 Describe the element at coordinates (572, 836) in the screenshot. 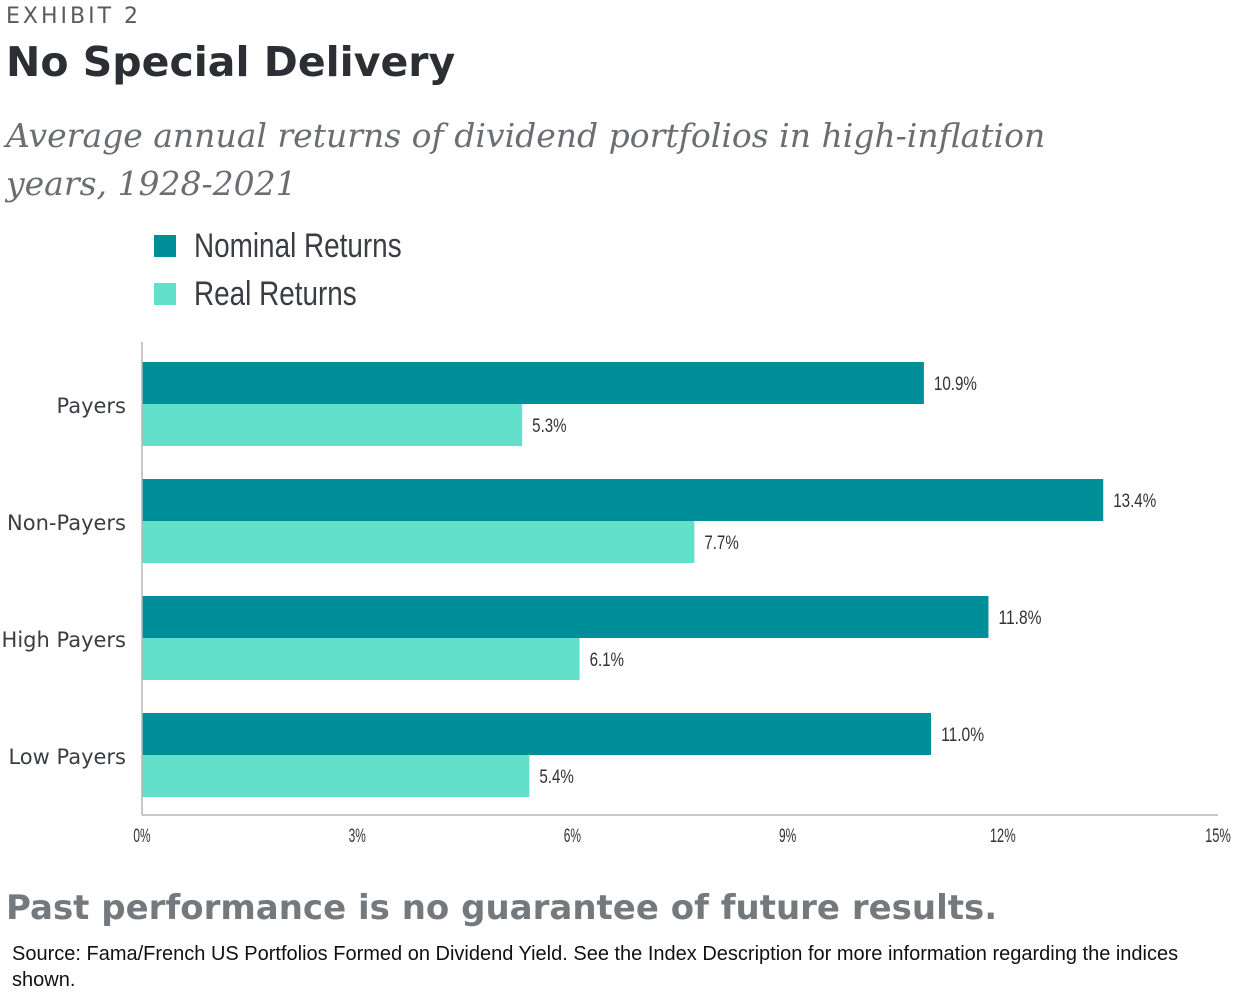

I see `x-tick-label-6: 6%` at that location.